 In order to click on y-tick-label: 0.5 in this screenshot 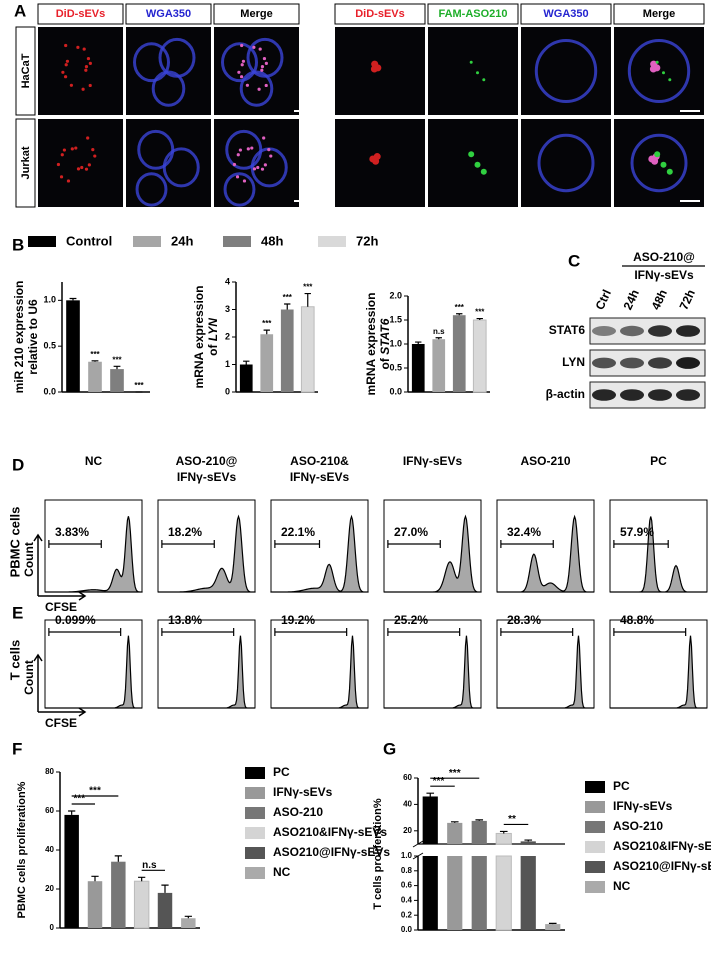, I will do `click(49, 346)`.